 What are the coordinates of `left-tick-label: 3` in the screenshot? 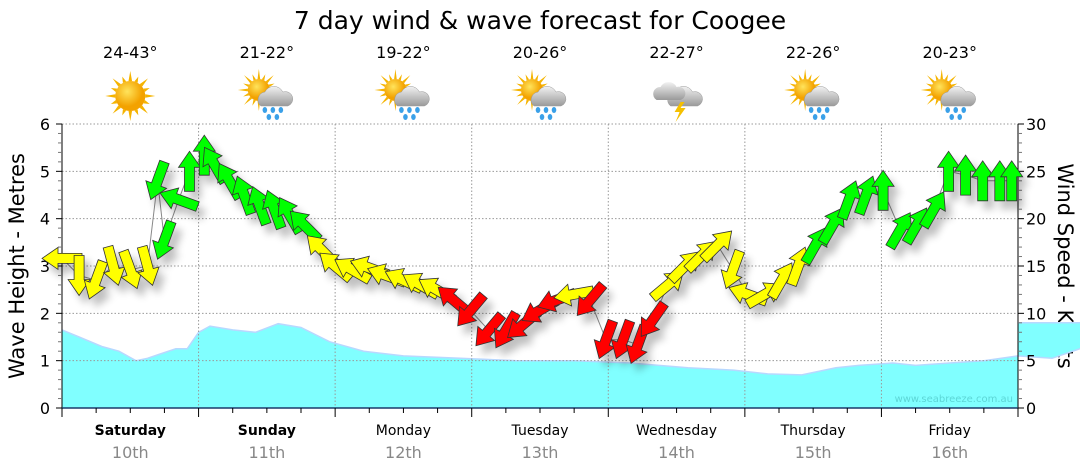 It's located at (45, 266).